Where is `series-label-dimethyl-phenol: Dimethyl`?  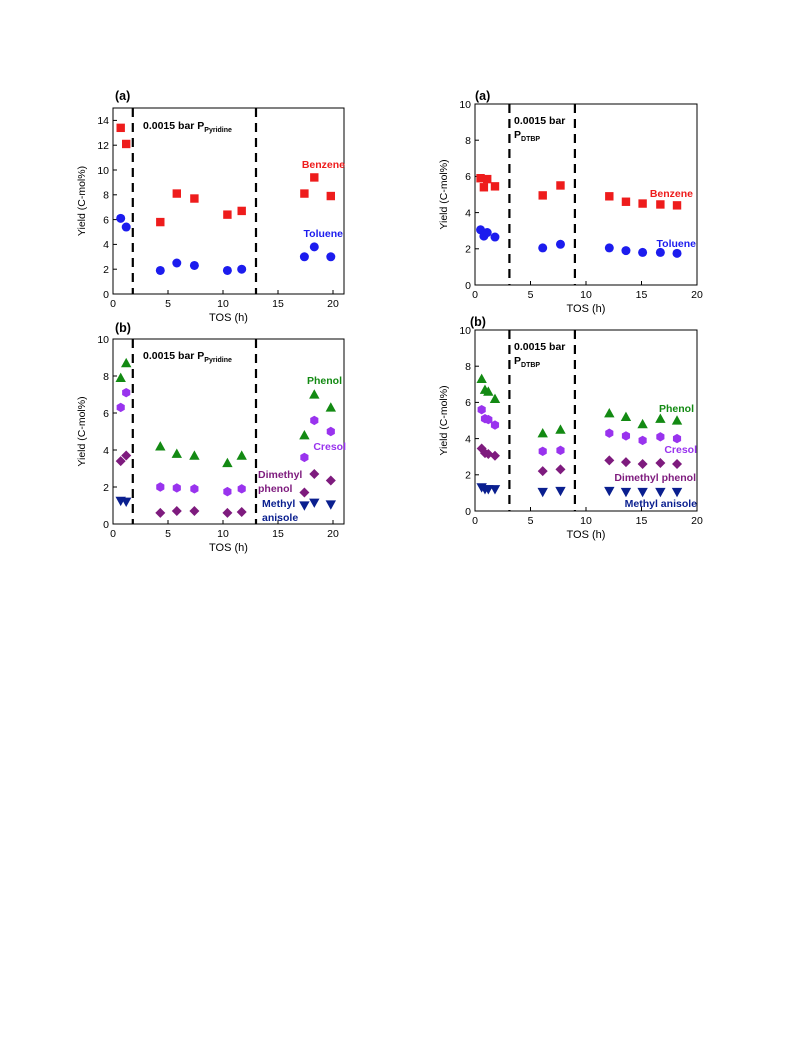 series-label-dimethyl-phenol: Dimethyl is located at coordinates (280, 475).